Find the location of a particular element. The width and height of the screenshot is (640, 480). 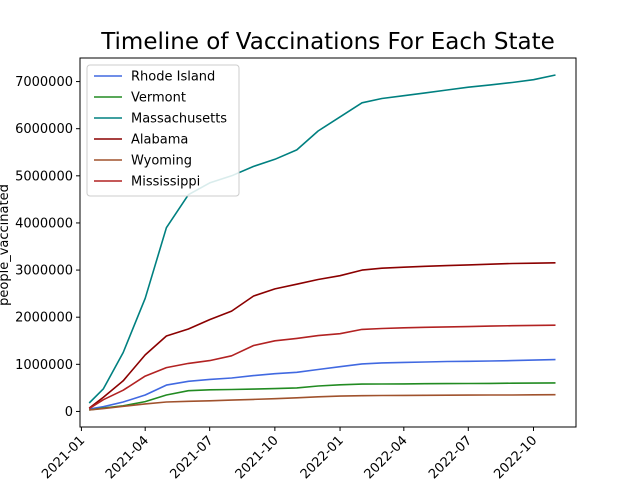

x-tick-label: 2022-07 is located at coordinates (450, 456).